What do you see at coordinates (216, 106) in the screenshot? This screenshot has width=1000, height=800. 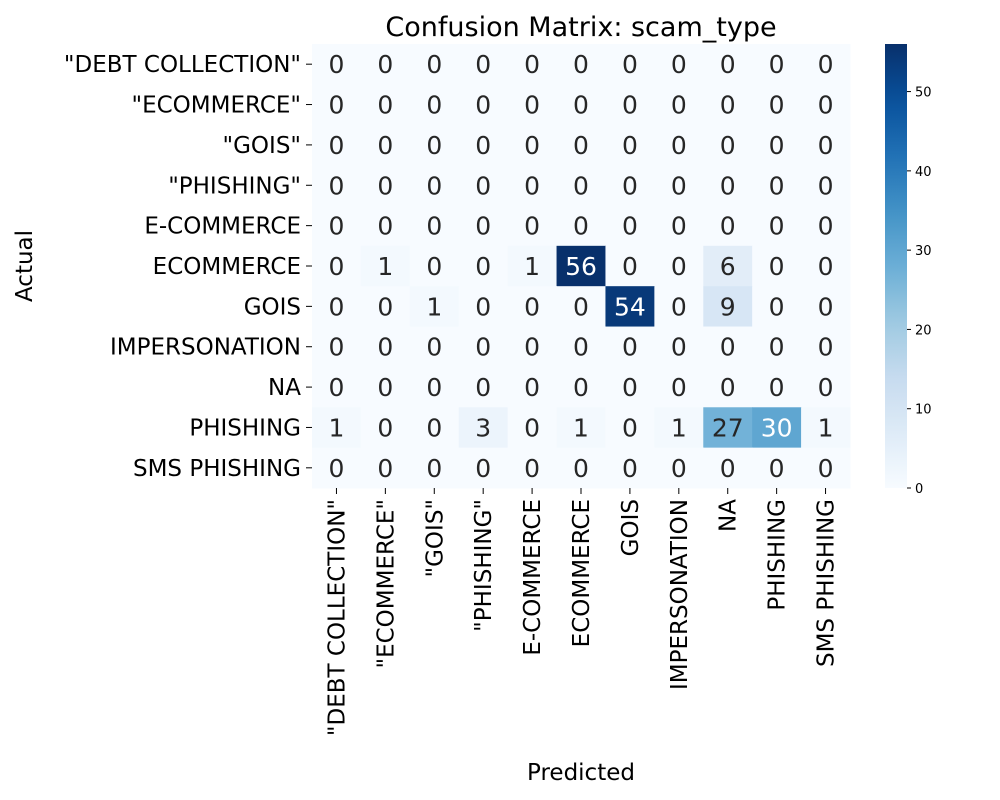 I see `y-tick-label: "ECOMMERCE"` at bounding box center [216, 106].